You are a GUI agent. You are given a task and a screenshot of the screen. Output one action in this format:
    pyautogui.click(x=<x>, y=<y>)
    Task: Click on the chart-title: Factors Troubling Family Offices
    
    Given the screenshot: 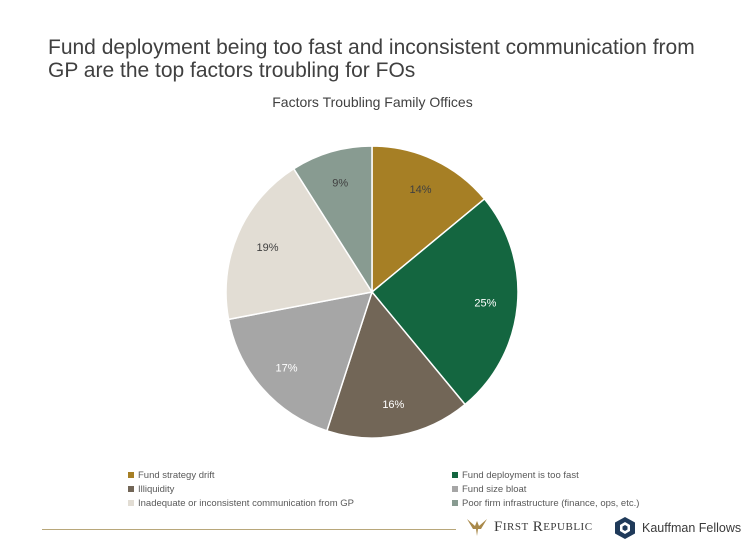 What is the action you would take?
    pyautogui.click(x=372, y=102)
    